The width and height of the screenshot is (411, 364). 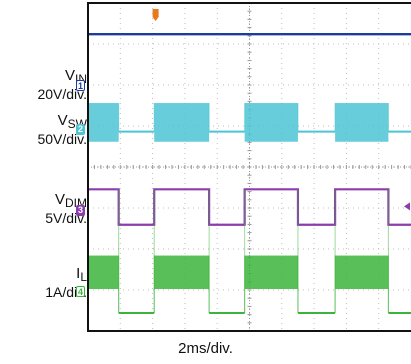 What do you see at coordinates (205, 348) in the screenshot?
I see `timebase-label: 2ms/div.` at bounding box center [205, 348].